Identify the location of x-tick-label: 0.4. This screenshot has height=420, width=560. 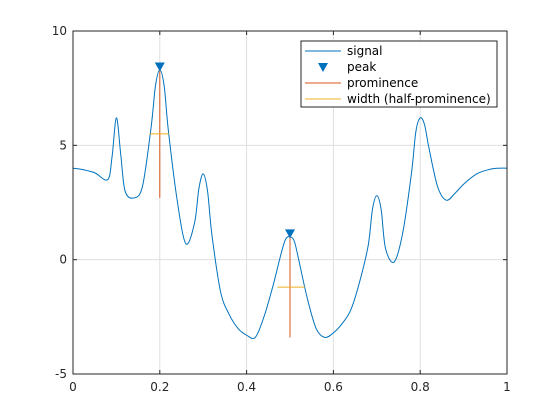
(246, 387).